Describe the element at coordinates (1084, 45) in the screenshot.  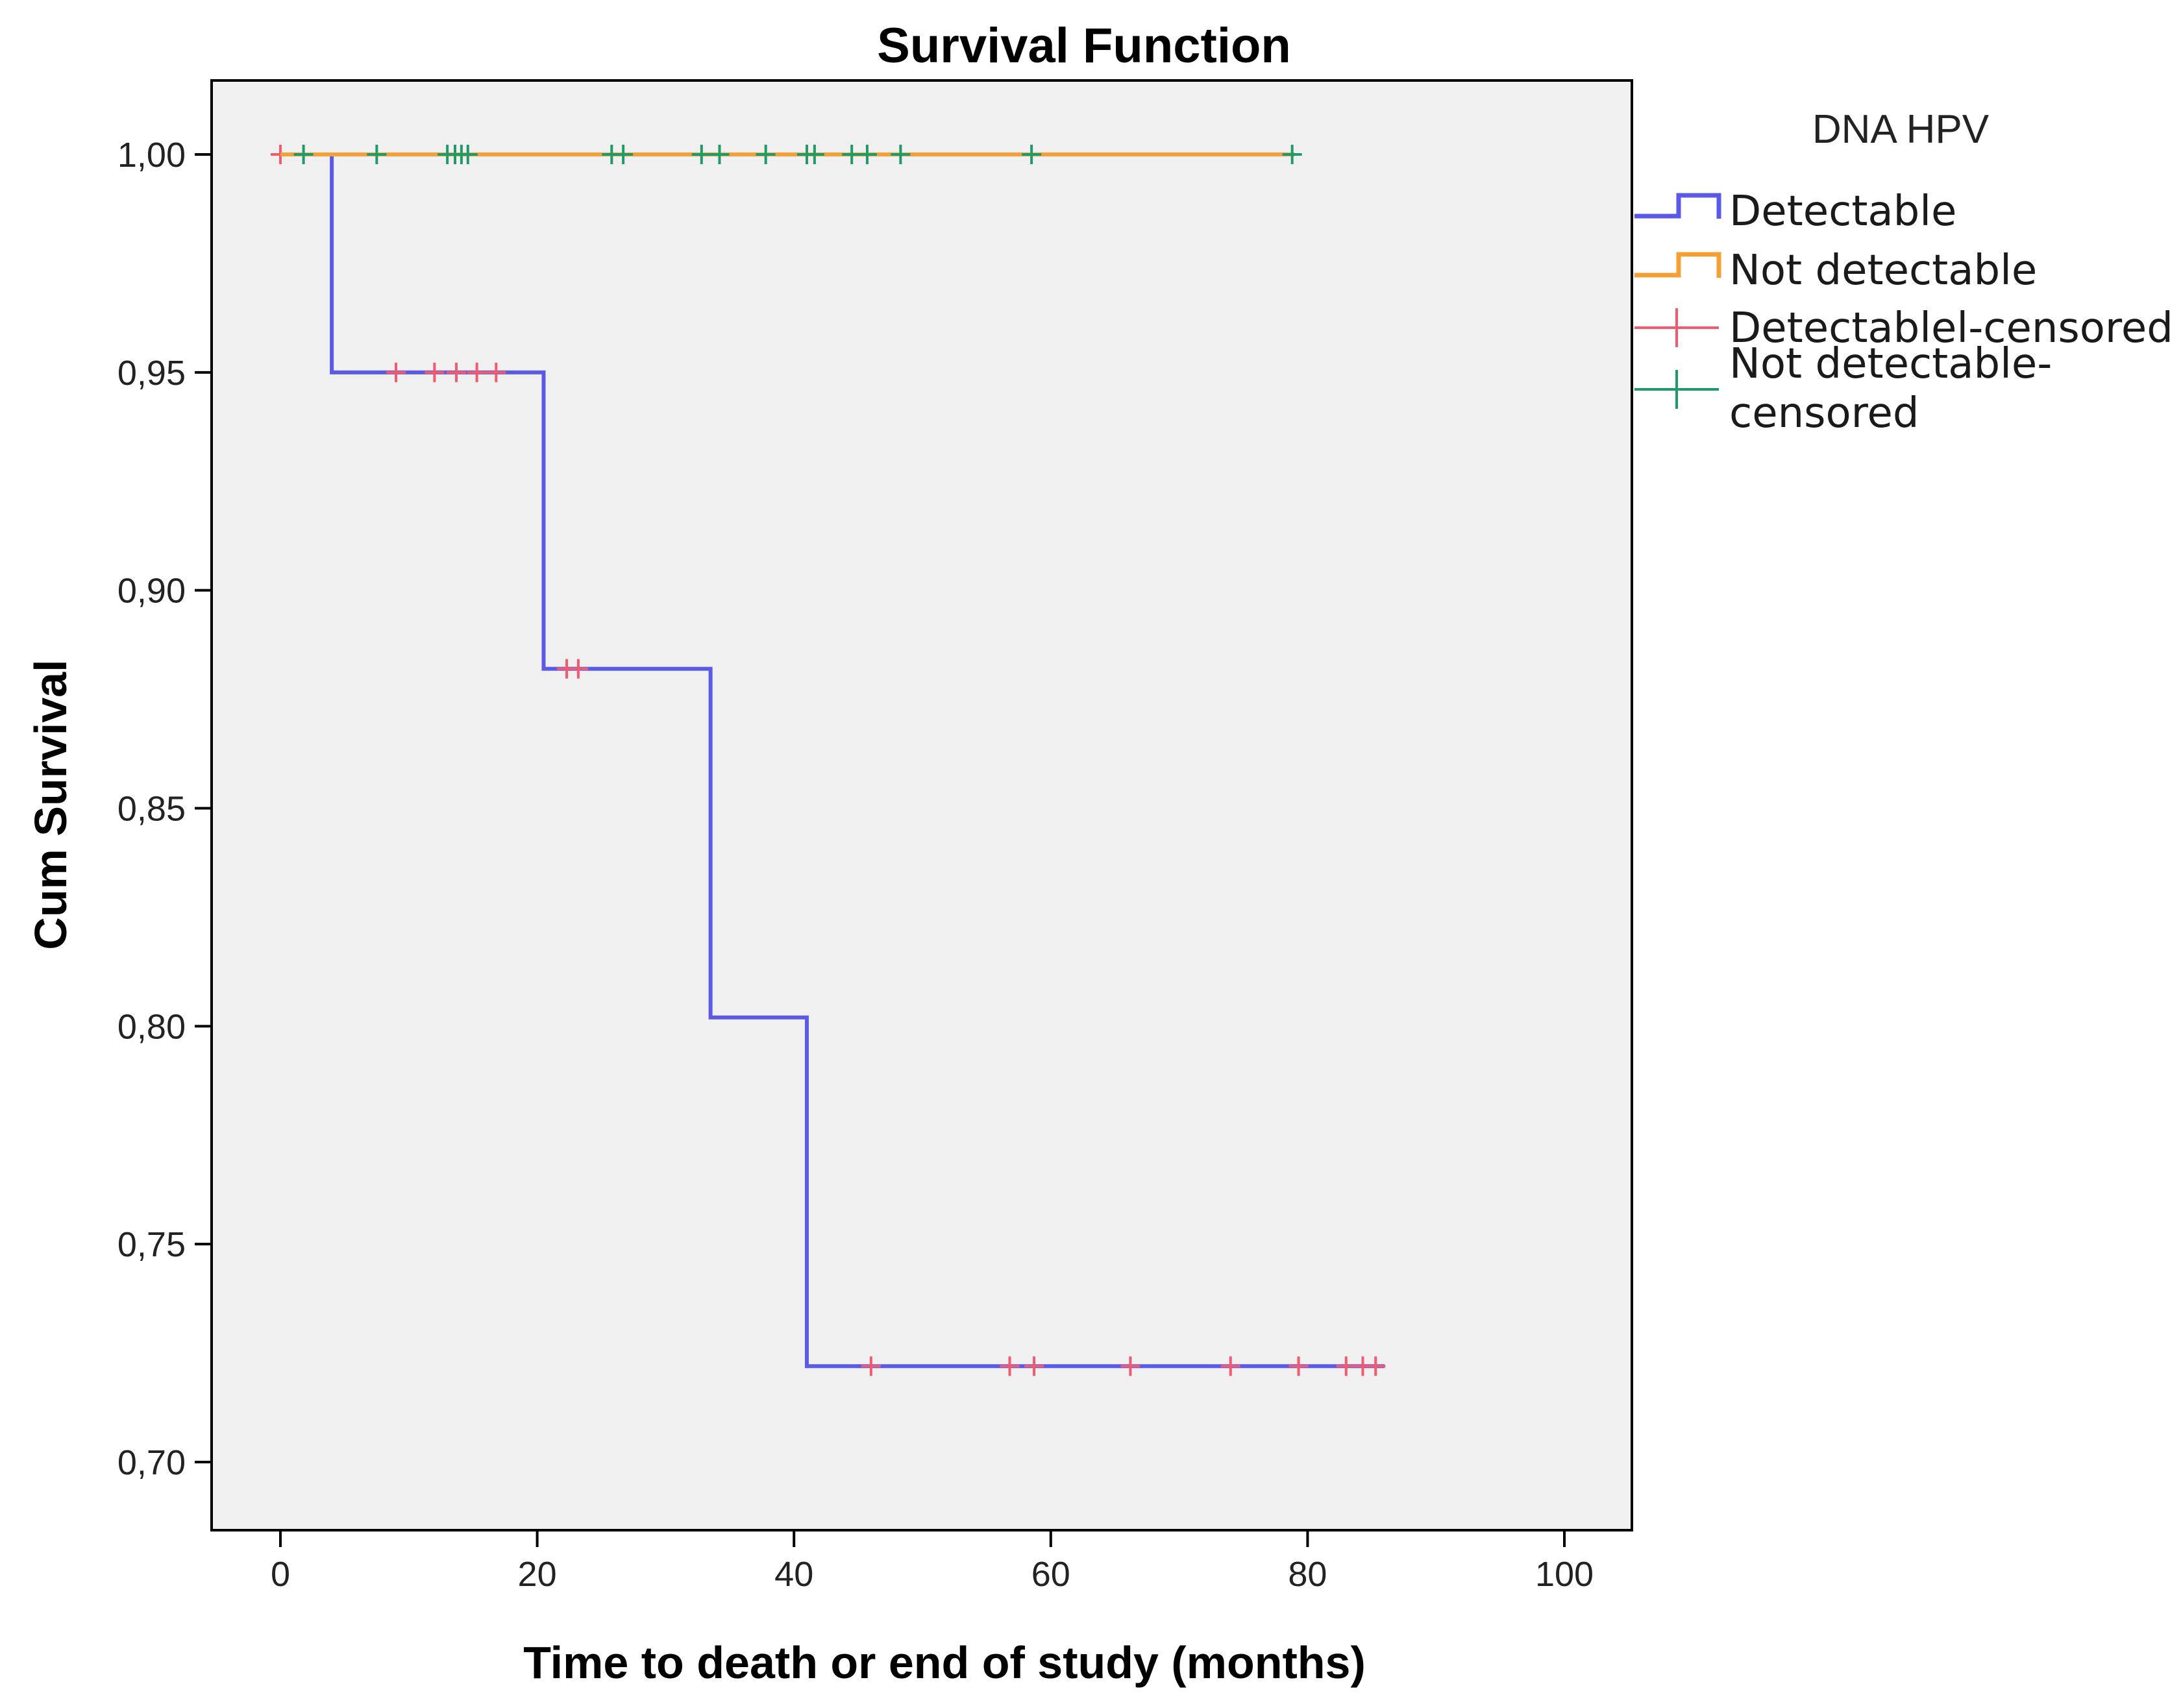
I see `chart-title: Survival Function` at that location.